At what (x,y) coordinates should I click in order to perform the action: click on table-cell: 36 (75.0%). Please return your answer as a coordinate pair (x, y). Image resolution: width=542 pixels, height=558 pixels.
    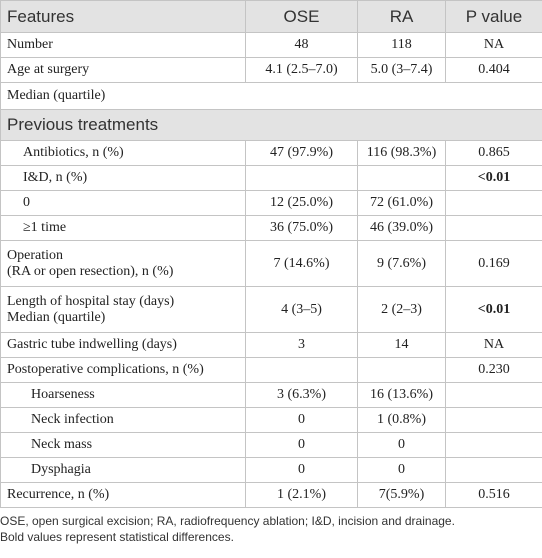
    Looking at the image, I should click on (301, 228).